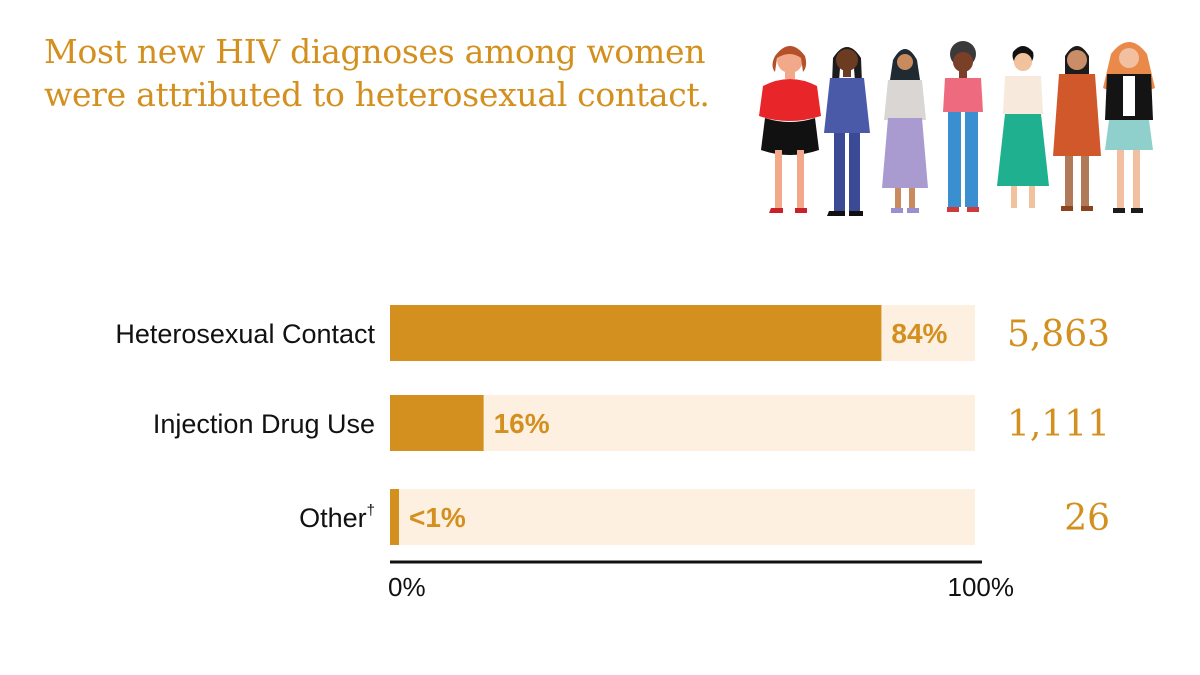  I want to click on title-line-2: were attributed to heterosexual contact., so click(377, 94).